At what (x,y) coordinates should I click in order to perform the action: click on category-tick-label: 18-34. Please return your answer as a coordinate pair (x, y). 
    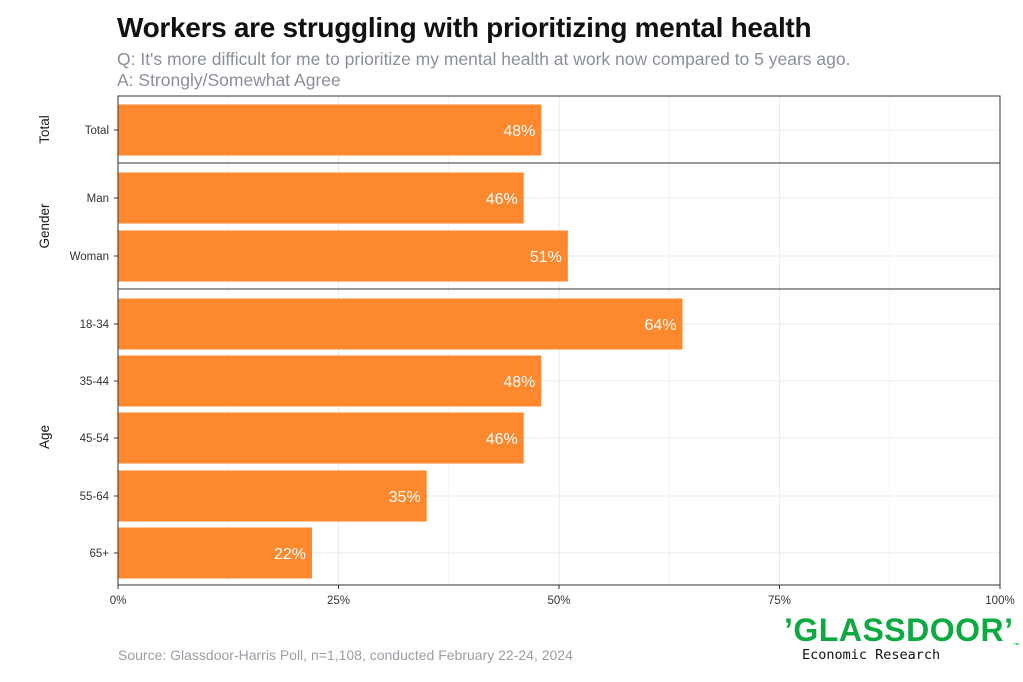
    Looking at the image, I should click on (95, 325).